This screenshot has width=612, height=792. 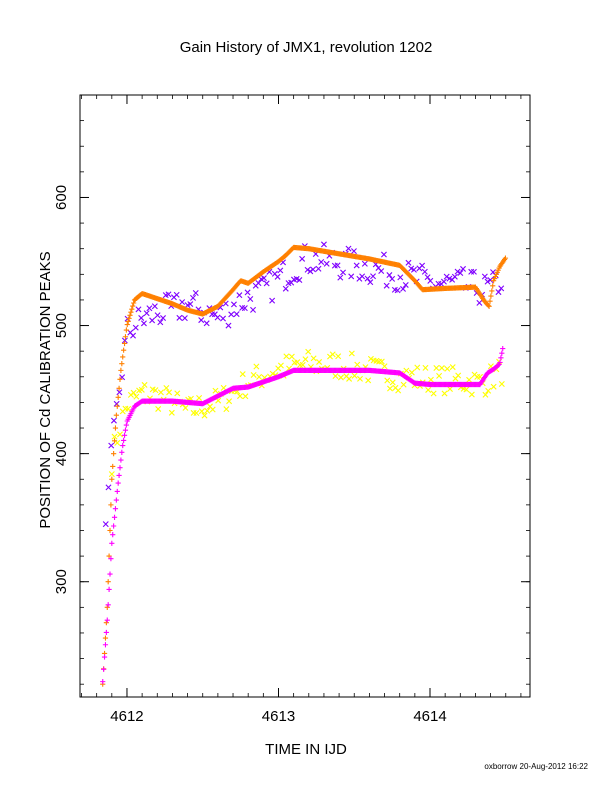 I want to click on x-tick-label: 4614, so click(x=429, y=716).